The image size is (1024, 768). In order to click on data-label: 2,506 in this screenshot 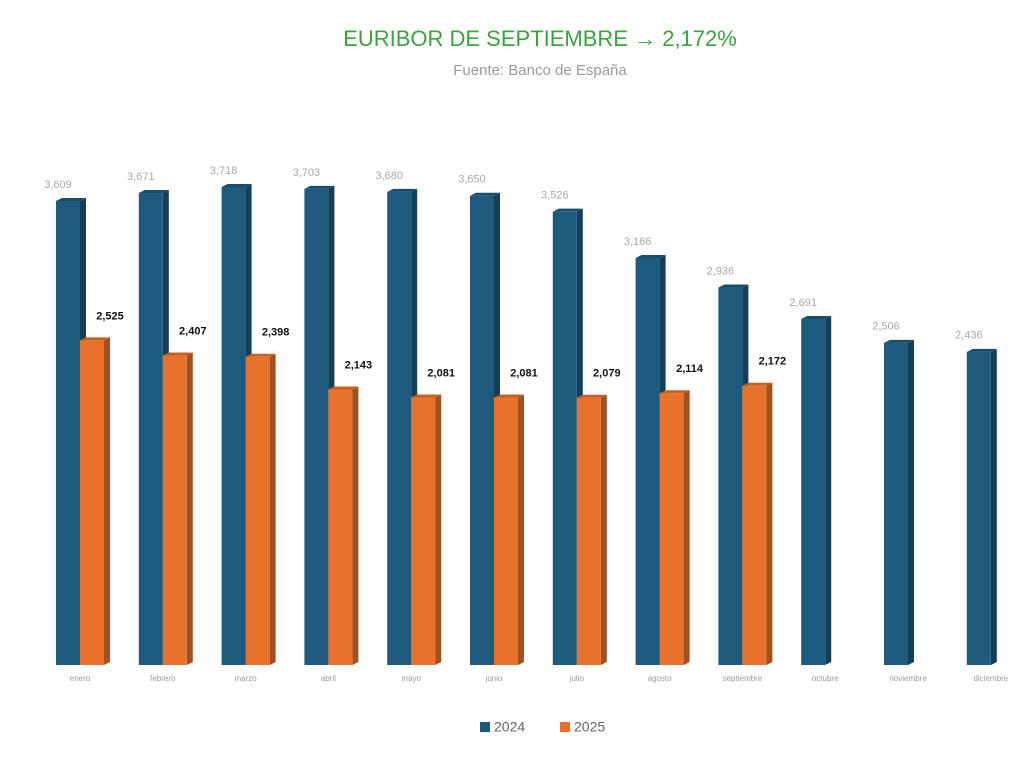, I will do `click(886, 327)`.